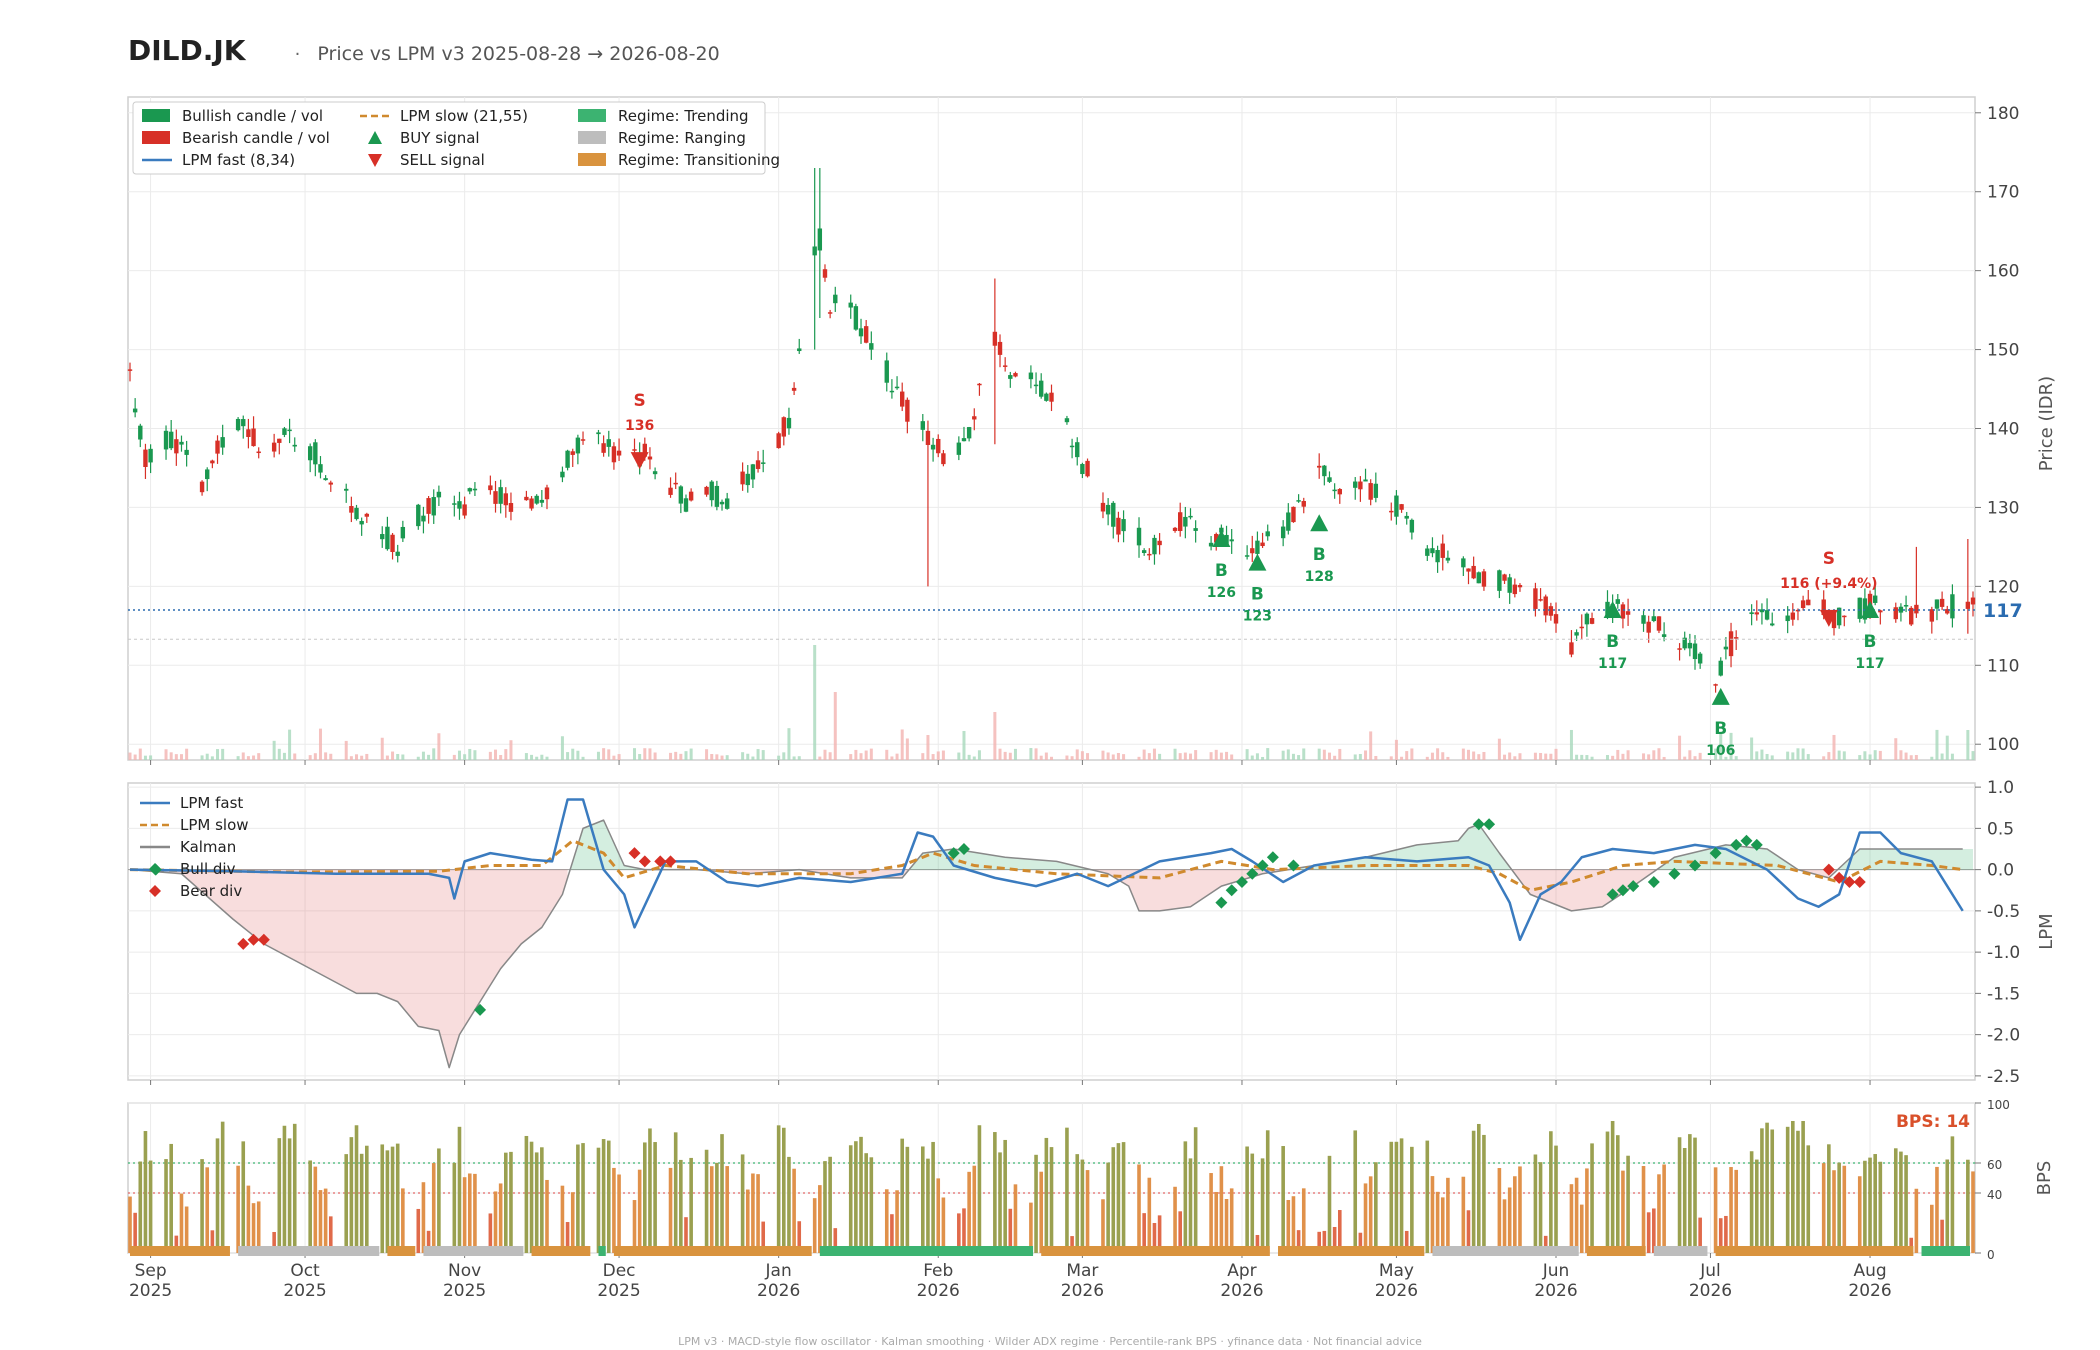  I want to click on buy-signal-letter: B, so click(1870, 642).